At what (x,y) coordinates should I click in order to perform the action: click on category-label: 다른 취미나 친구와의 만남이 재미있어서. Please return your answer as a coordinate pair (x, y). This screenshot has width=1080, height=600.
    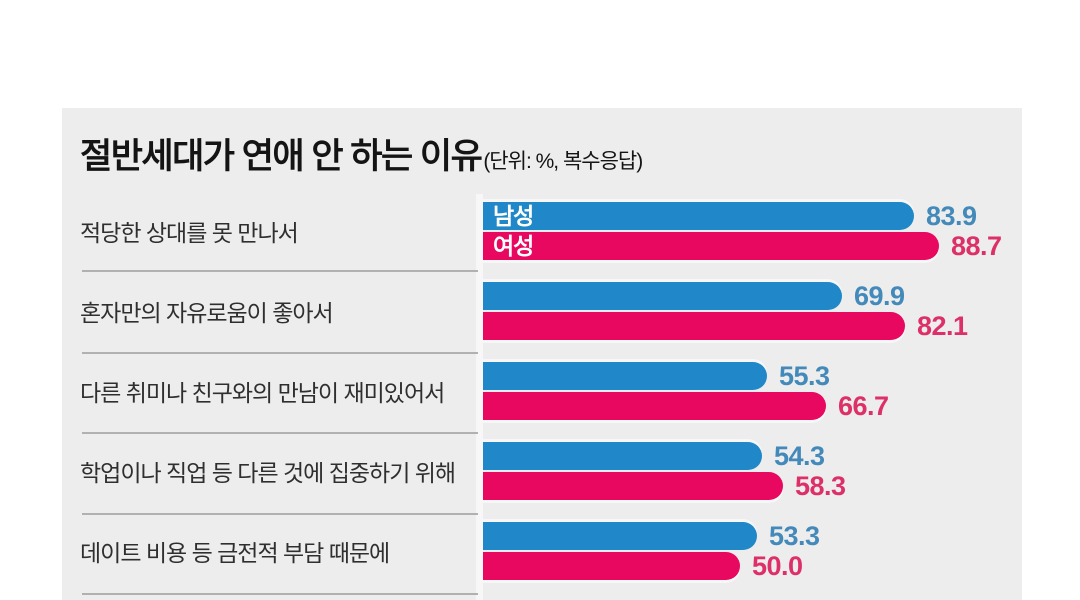
    Looking at the image, I should click on (262, 393).